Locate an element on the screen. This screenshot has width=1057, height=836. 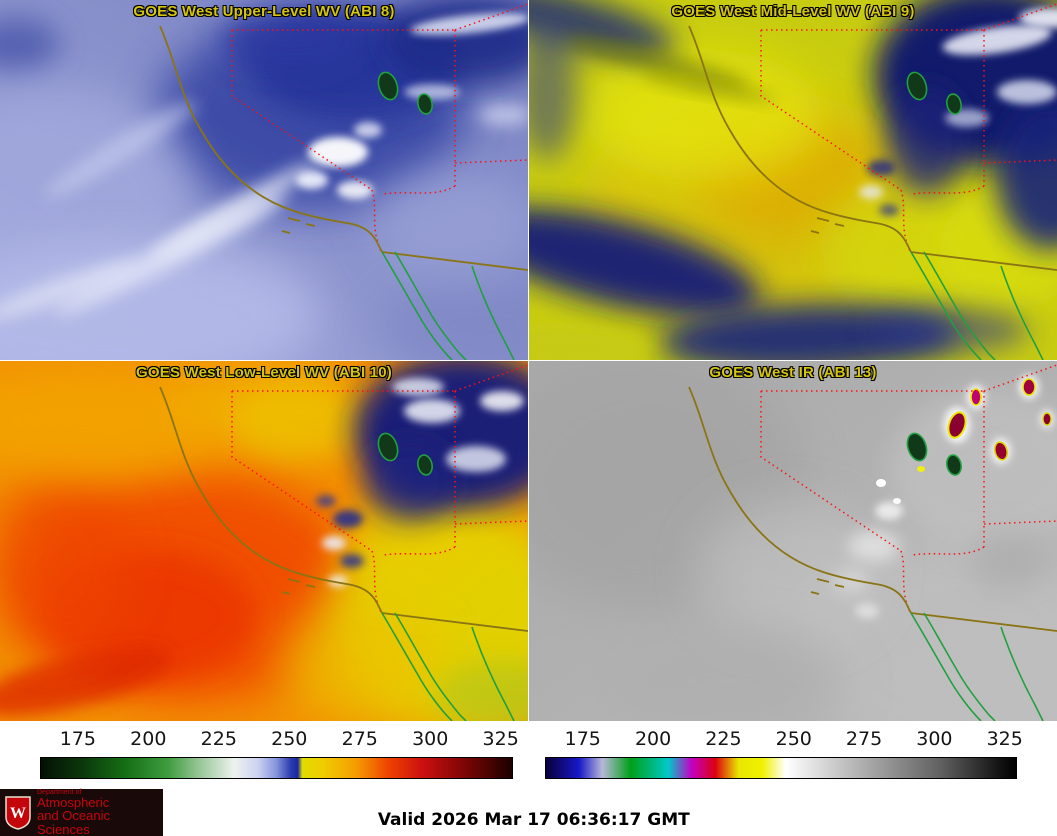
valid-timestamp: Valid 2026 Mar 17 06:36:17 GMT is located at coordinates (533, 820).